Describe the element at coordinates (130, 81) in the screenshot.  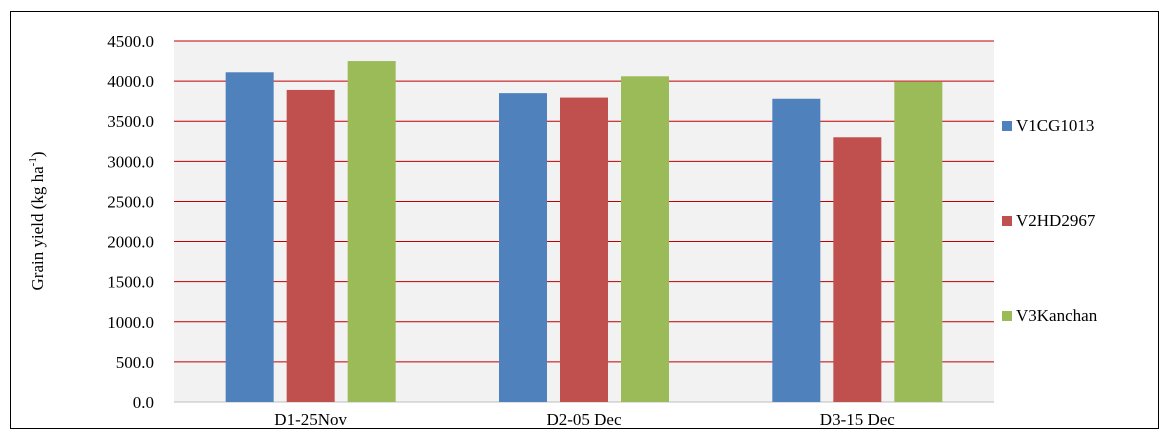
I see `y-tick-label: 4000.0` at that location.